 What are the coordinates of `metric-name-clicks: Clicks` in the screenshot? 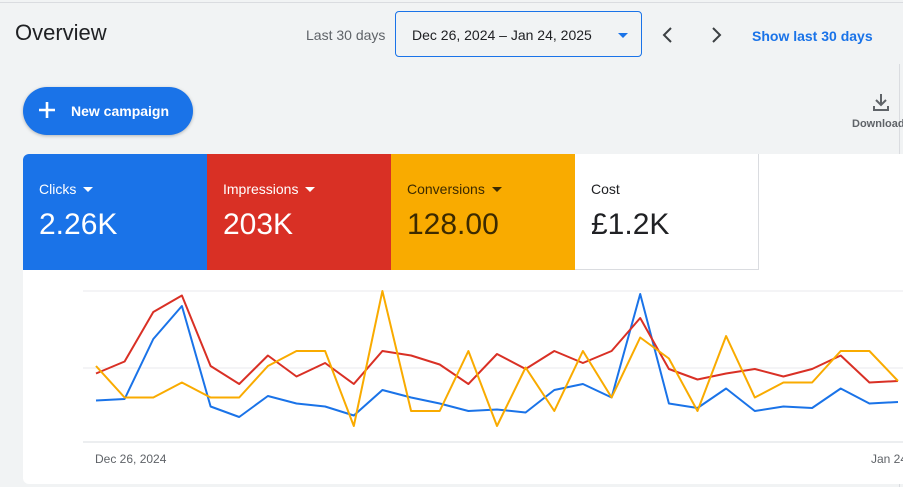 It's located at (66, 189).